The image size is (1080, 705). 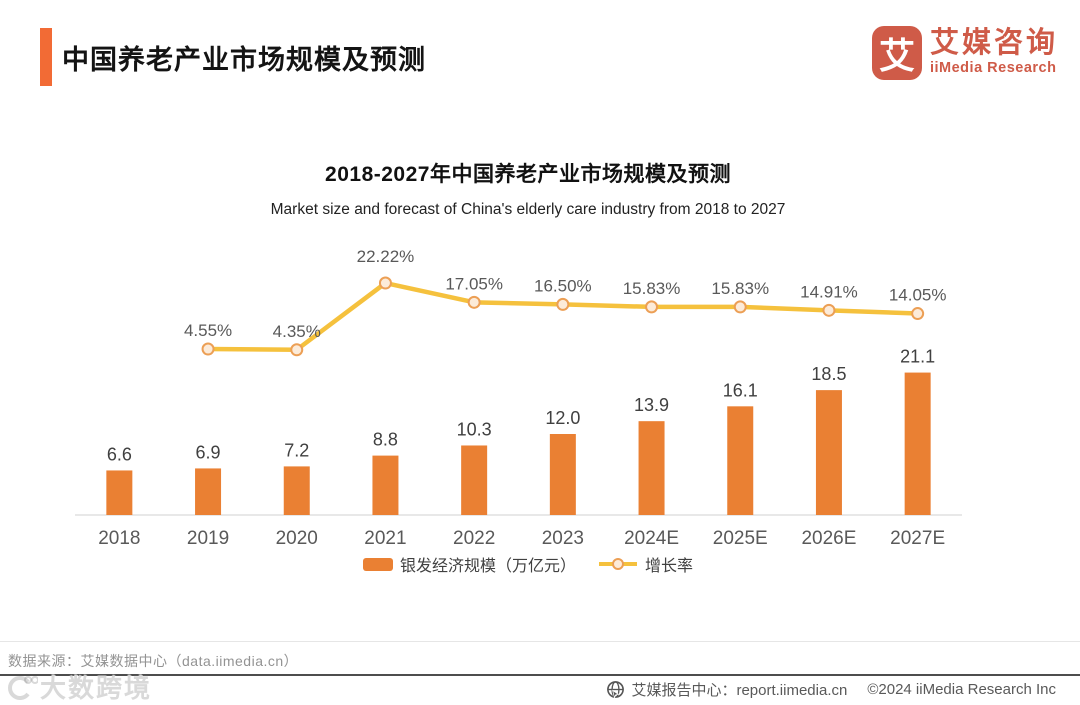 What do you see at coordinates (297, 538) in the screenshot?
I see `x-tick-label: 2020` at bounding box center [297, 538].